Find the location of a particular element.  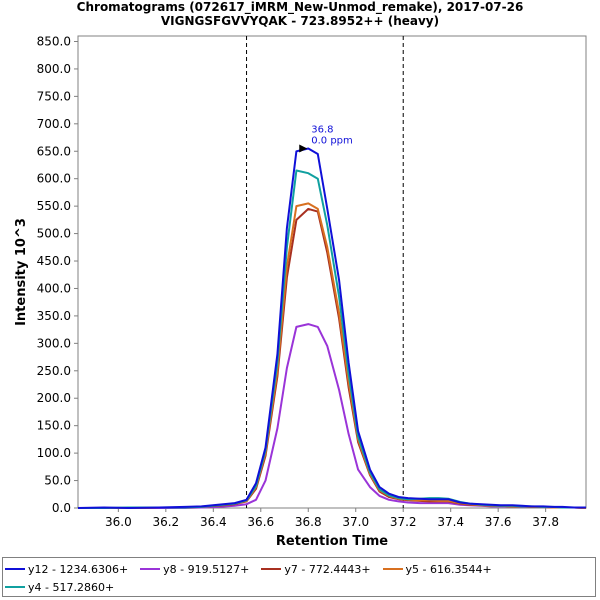

y-tick-label-17: 850.0 is located at coordinates (54, 41).